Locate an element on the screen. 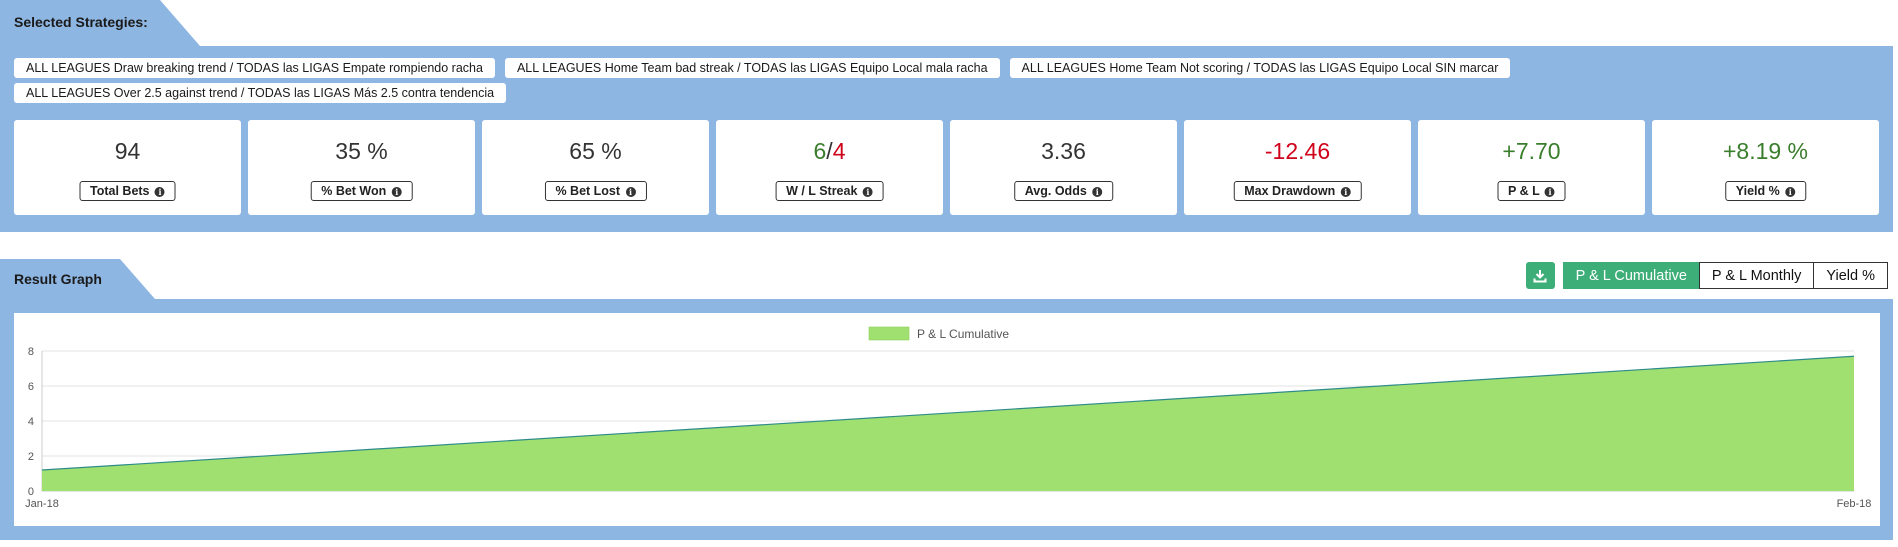  x-tick-label: Jan-18 is located at coordinates (42, 504).